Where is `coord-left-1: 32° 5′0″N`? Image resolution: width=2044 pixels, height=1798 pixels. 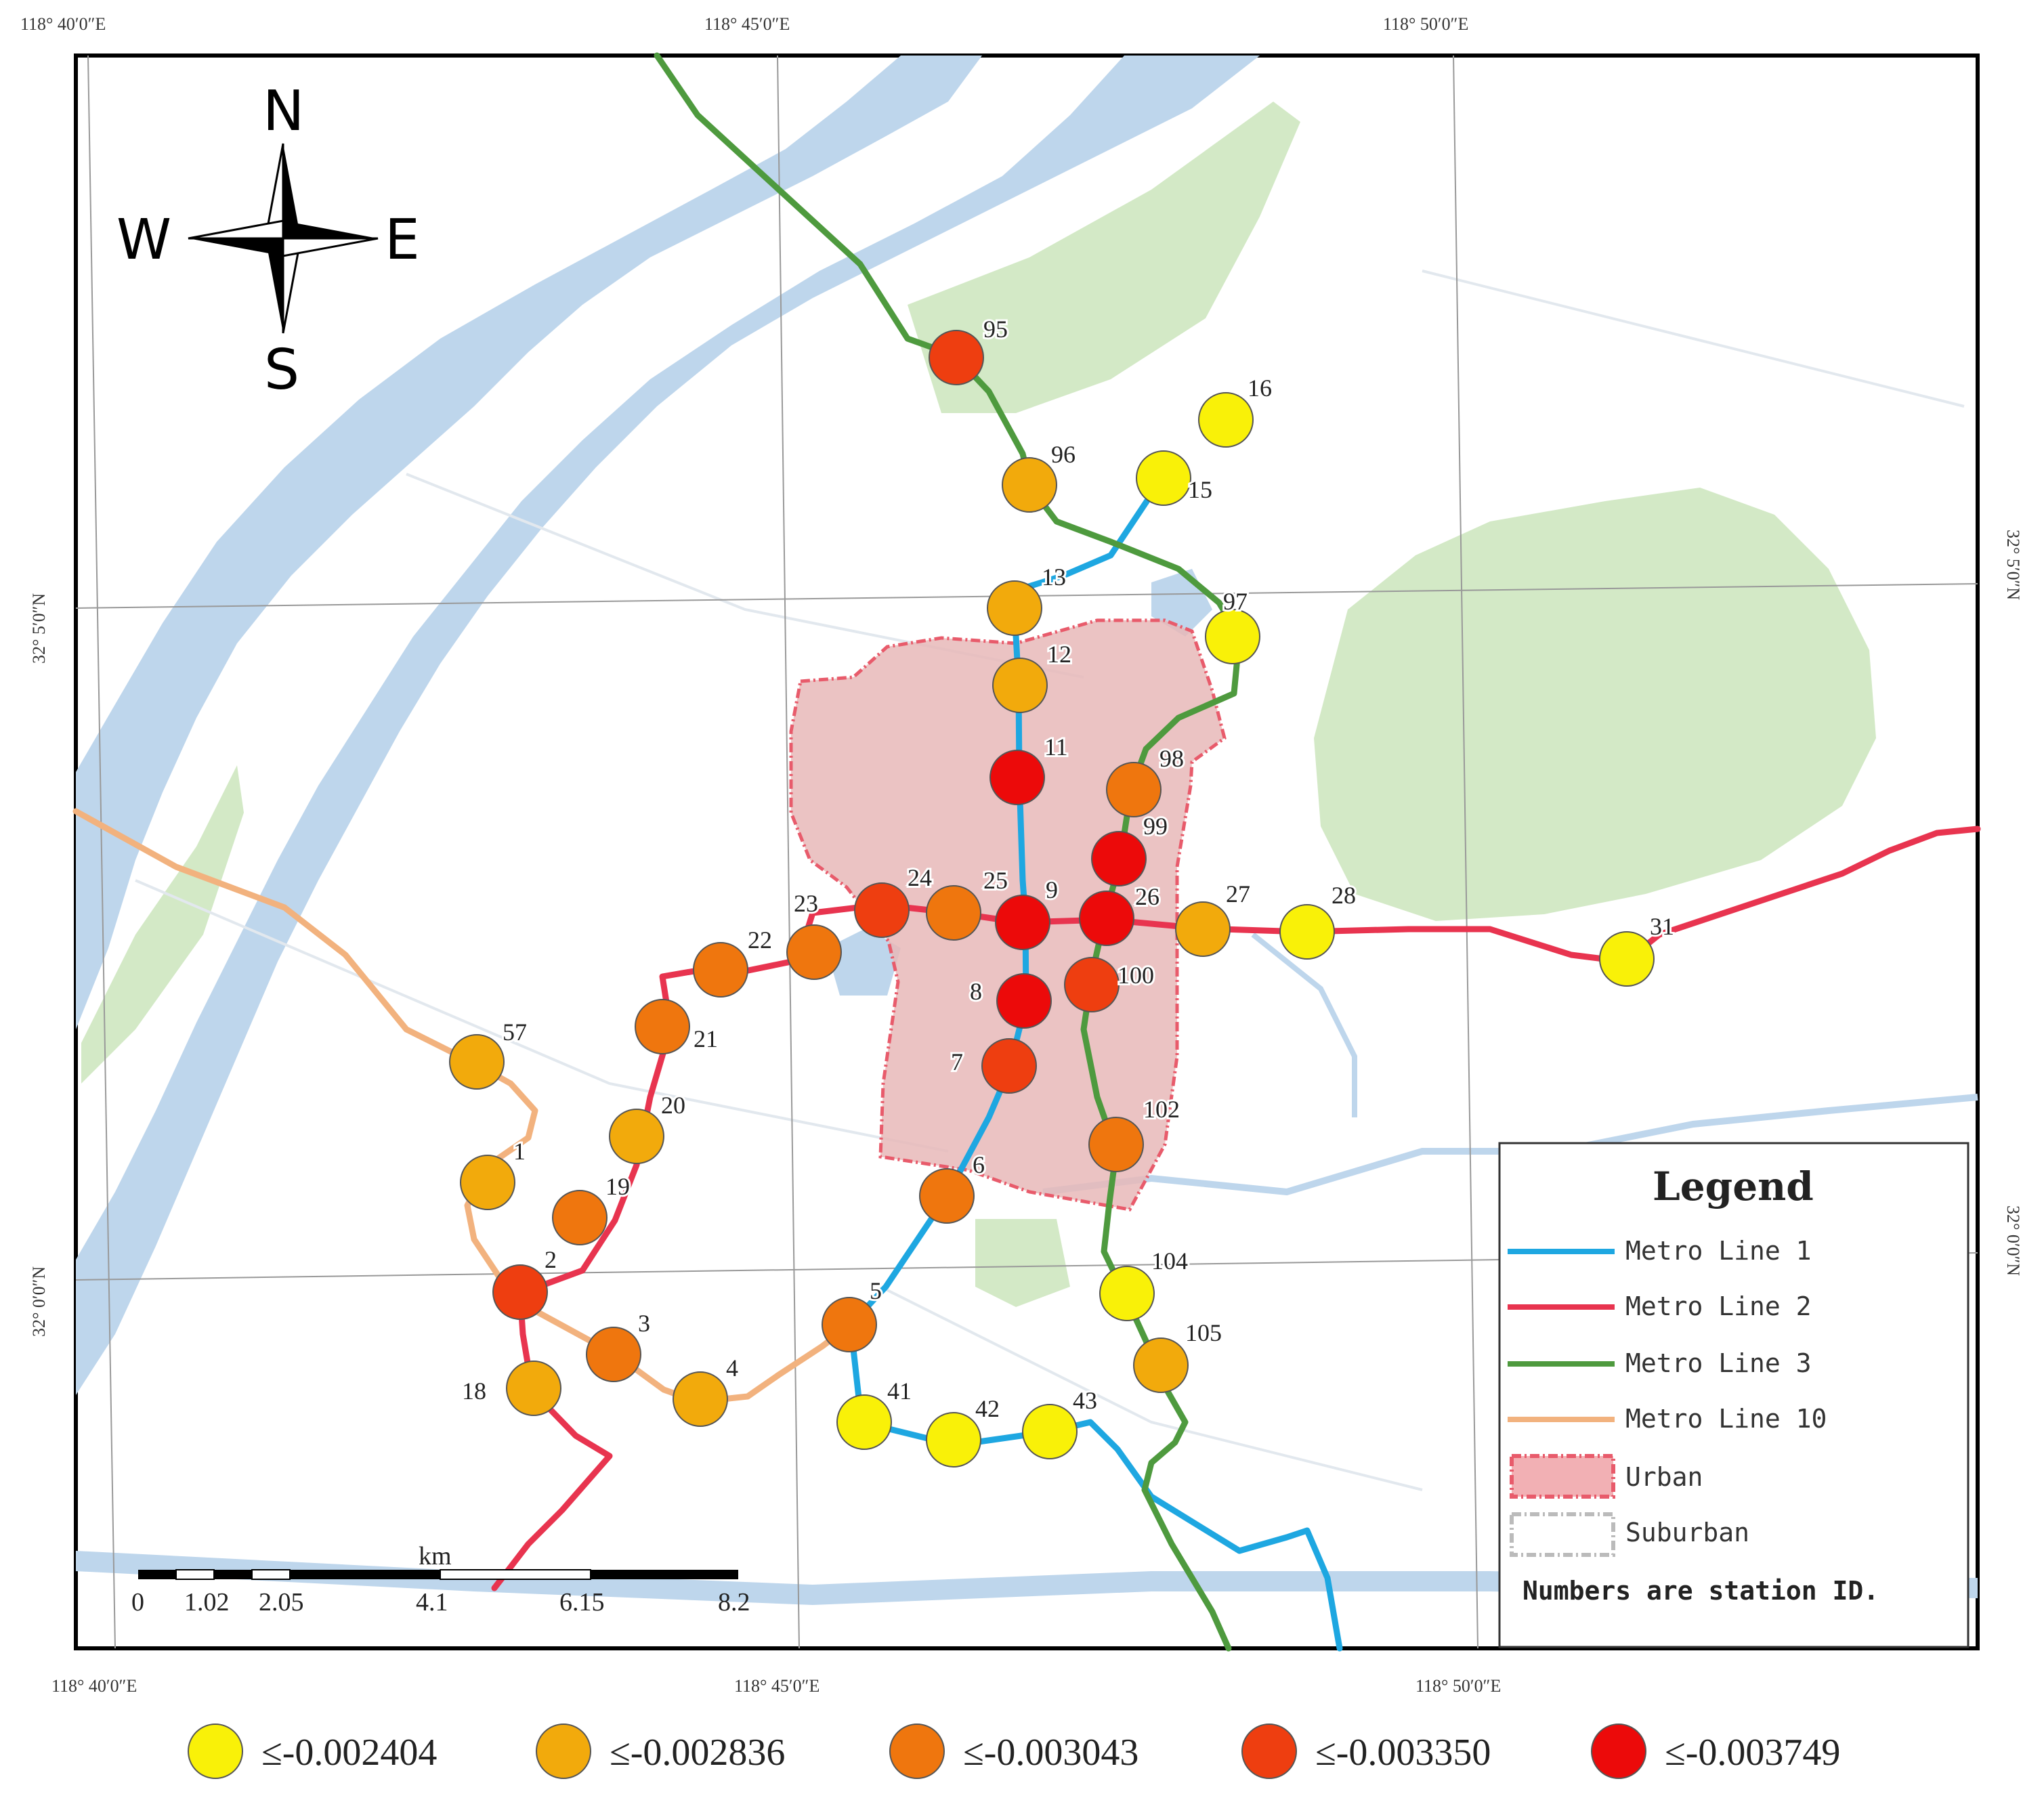
coord-left-1: 32° 5′0″N is located at coordinates (39, 628).